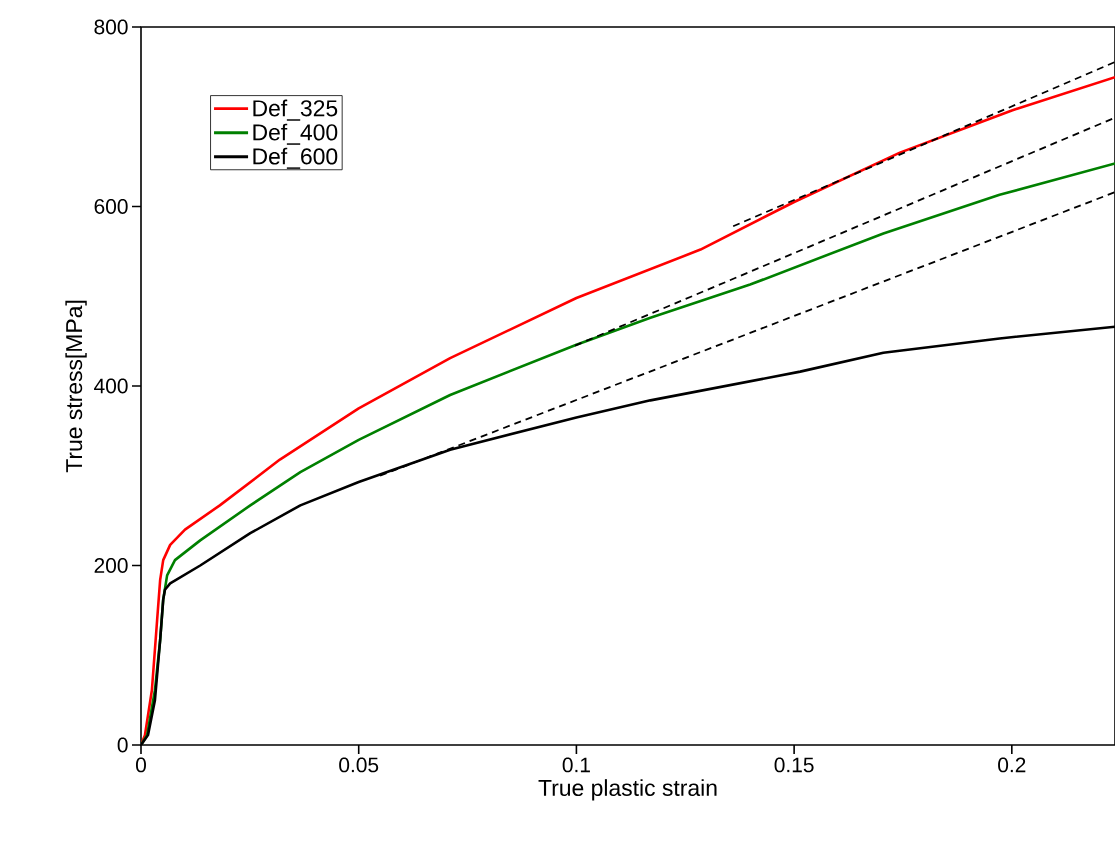  Describe the element at coordinates (111, 386) in the screenshot. I see `y-tick-label: 400` at that location.